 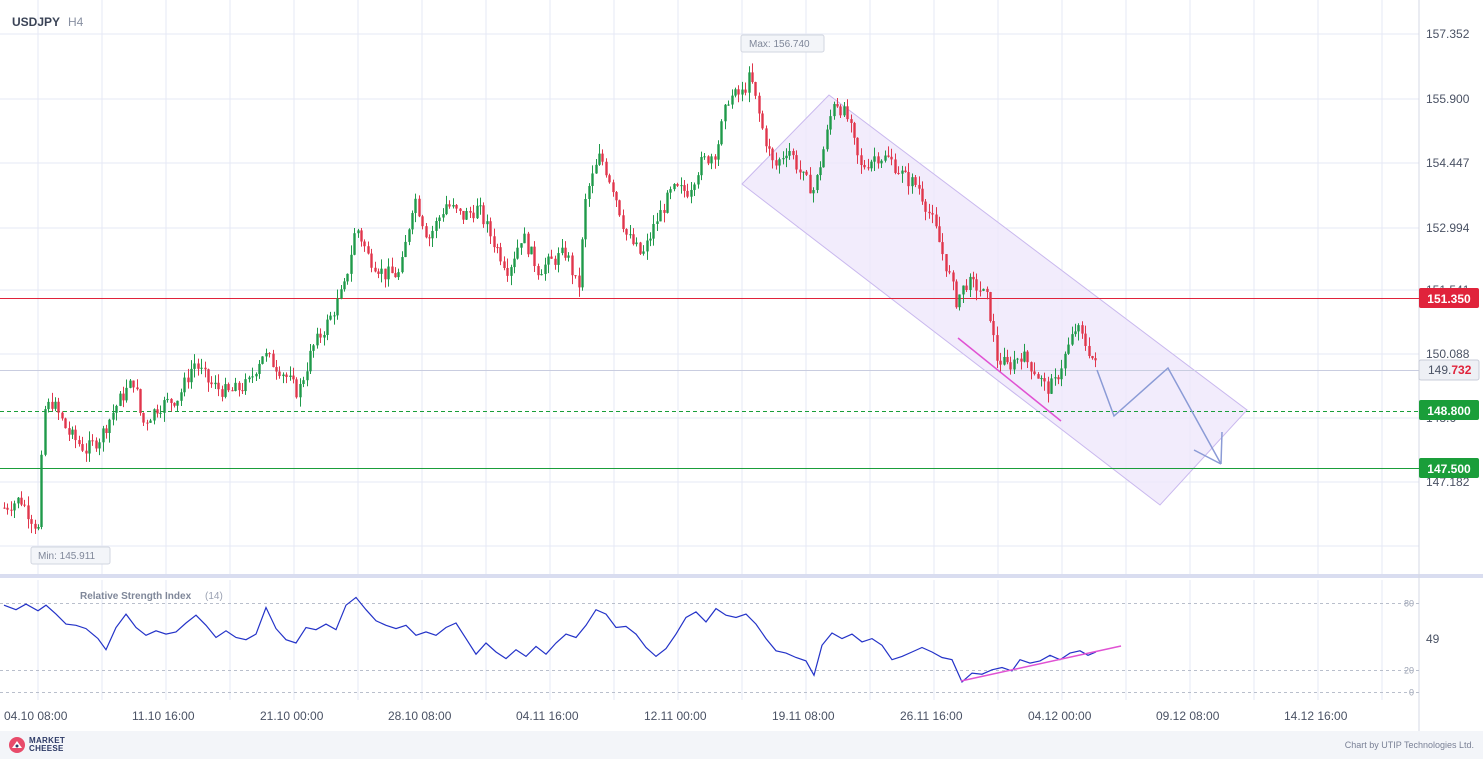 What do you see at coordinates (1159, 415) in the screenshot?
I see `projection-path` at bounding box center [1159, 415].